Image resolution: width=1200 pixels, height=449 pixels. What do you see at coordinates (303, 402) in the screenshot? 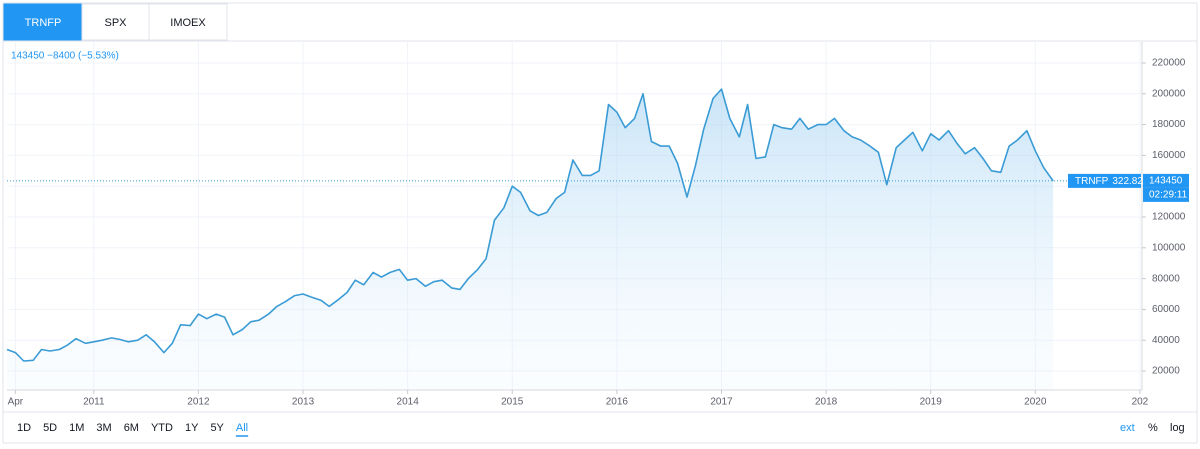
I see `x-tick-label: 2013` at bounding box center [303, 402].